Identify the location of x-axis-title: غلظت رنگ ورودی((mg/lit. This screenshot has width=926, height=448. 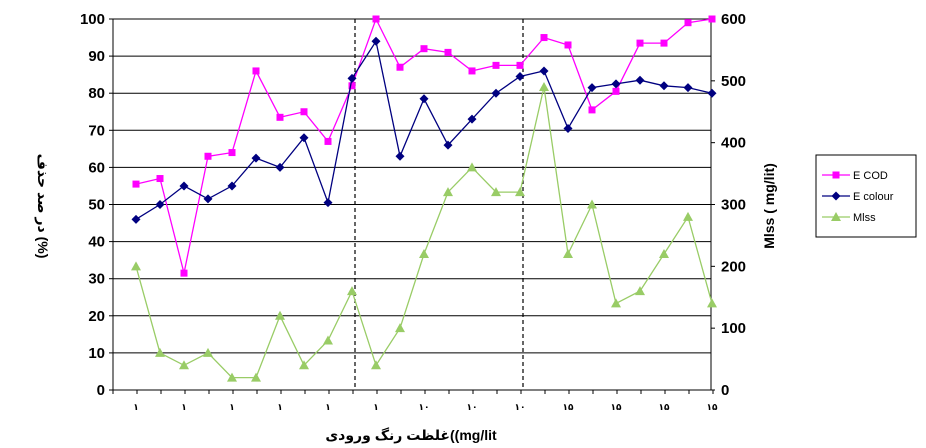
(411, 435).